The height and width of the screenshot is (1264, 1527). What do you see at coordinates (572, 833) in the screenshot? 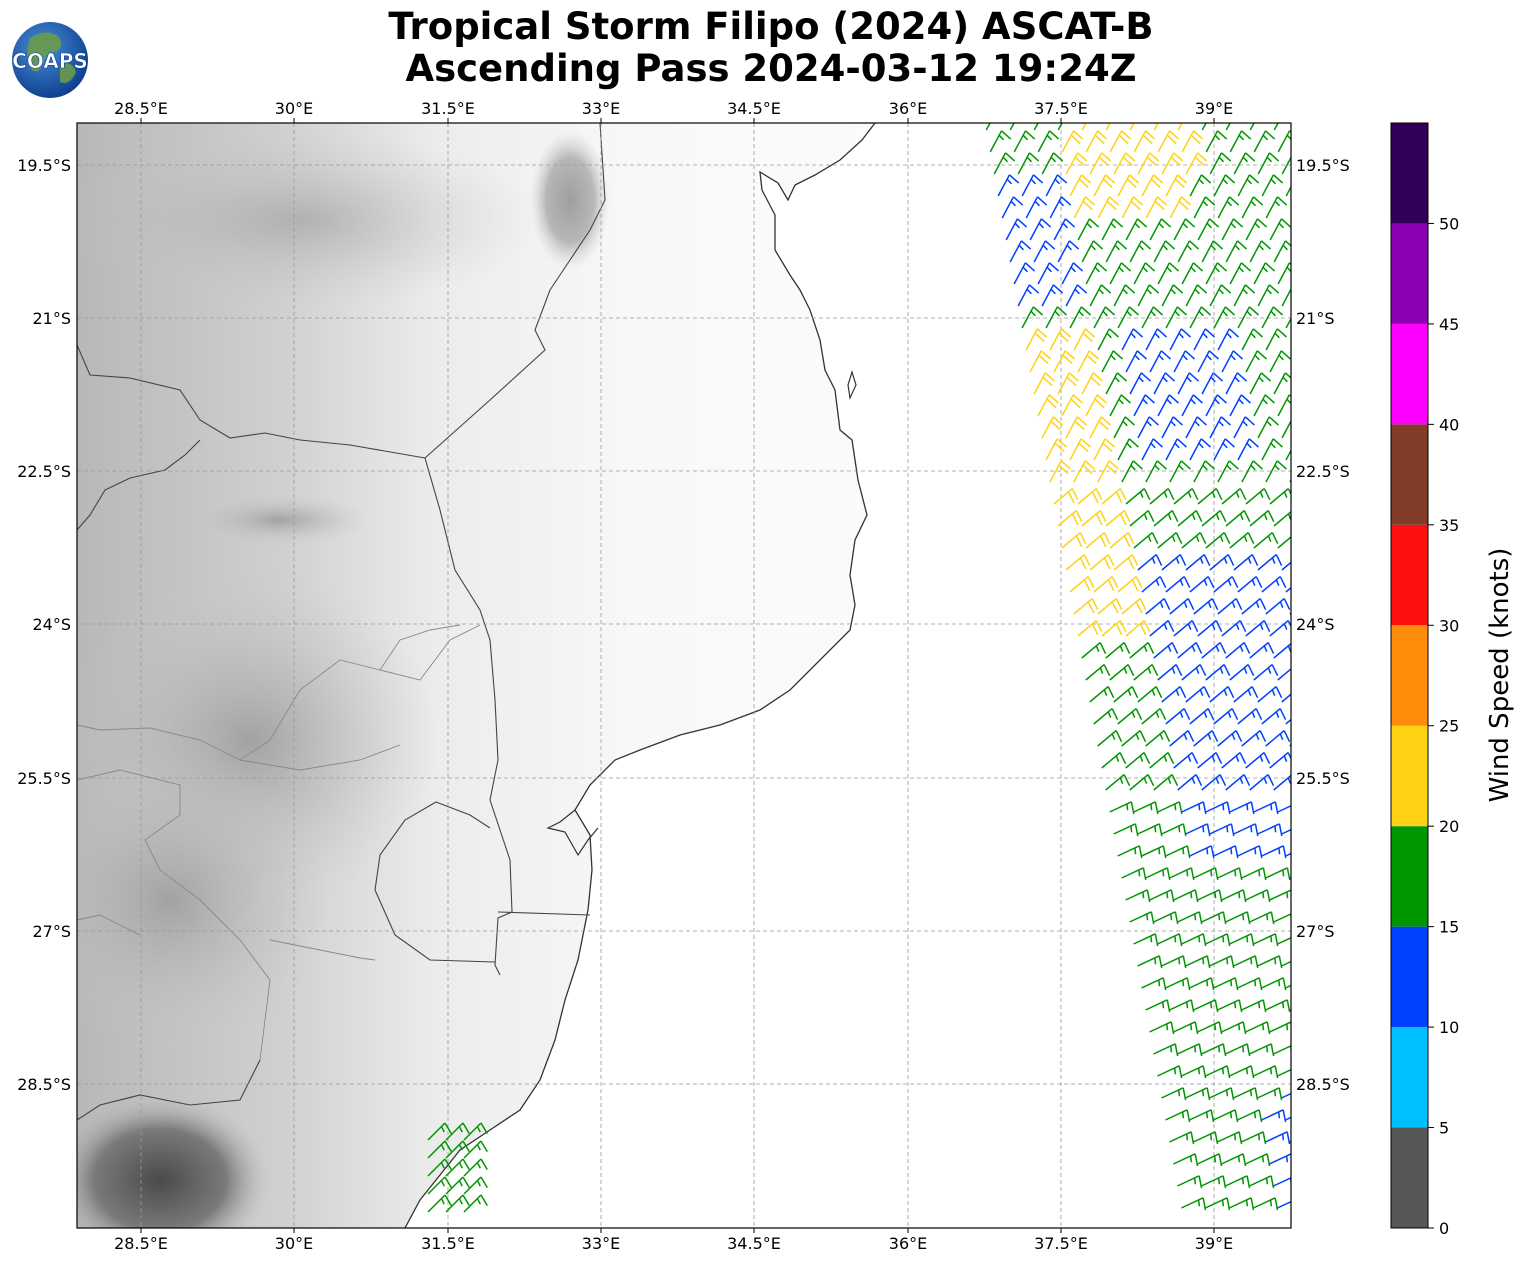
I see `coastline-bay` at bounding box center [572, 833].